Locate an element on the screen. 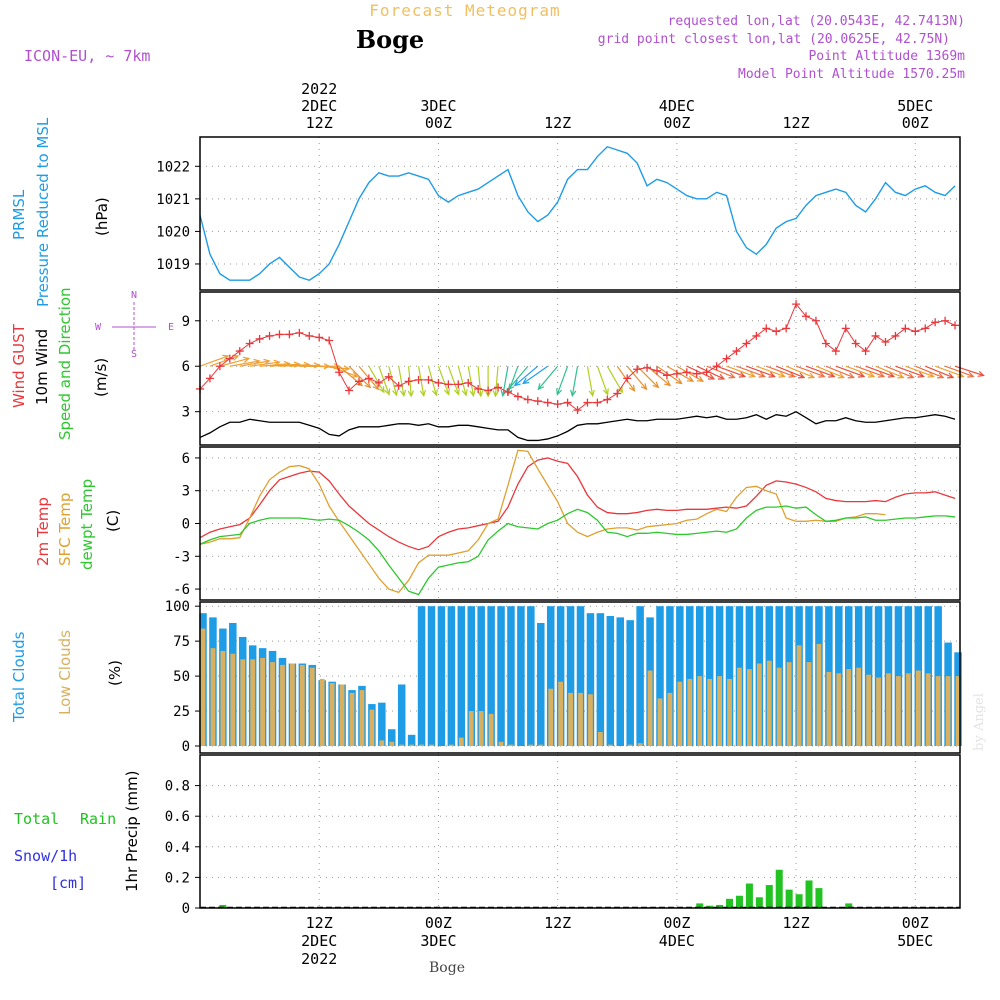 Image resolution: width=1000 pixels, height=1000 pixels. sfc-temp-label: SFC Temp is located at coordinates (65, 529).